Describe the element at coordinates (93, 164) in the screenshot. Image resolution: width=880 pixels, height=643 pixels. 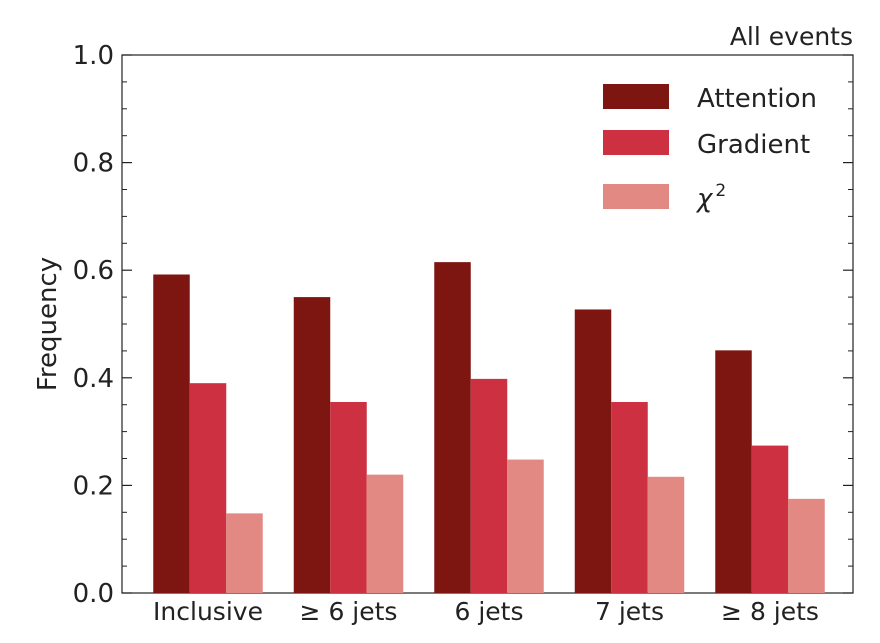
I see `y-tick-label: 0.8` at that location.